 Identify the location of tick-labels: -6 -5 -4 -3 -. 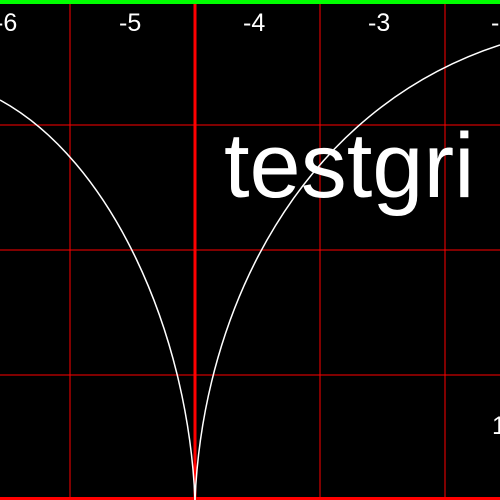
(249, 23).